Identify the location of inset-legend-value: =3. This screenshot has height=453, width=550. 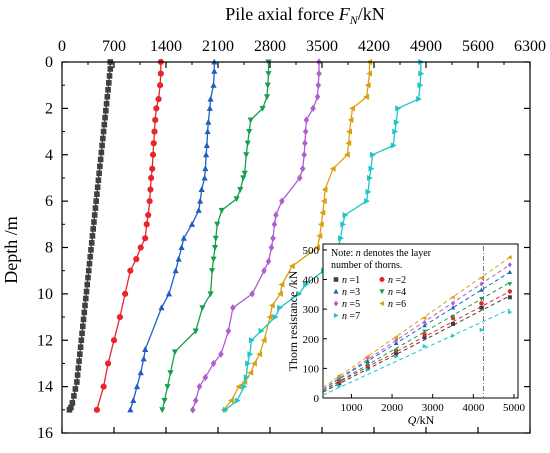
(353, 292).